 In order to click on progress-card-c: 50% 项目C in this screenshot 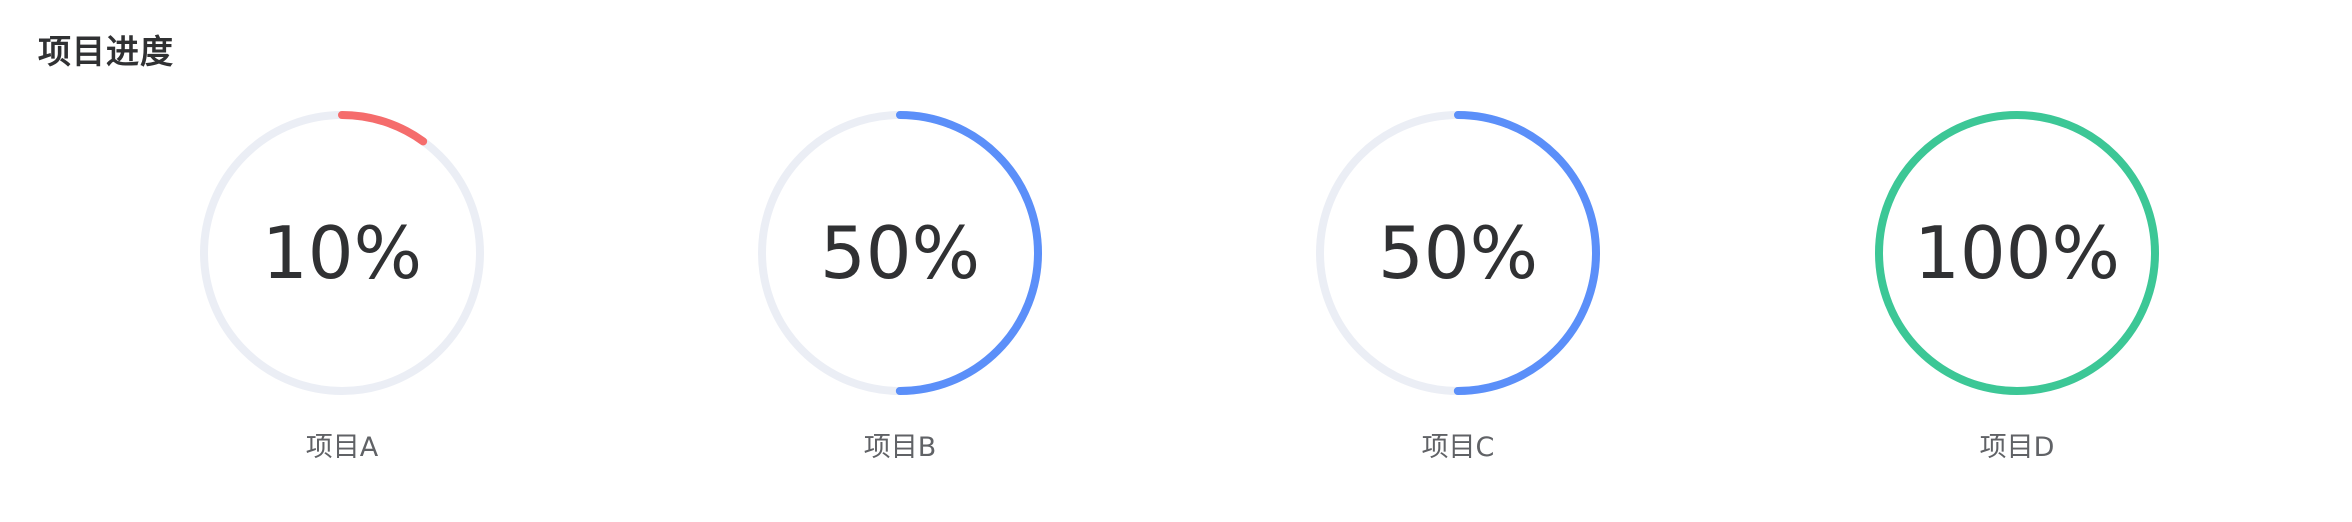, I will do `click(1458, 288)`.